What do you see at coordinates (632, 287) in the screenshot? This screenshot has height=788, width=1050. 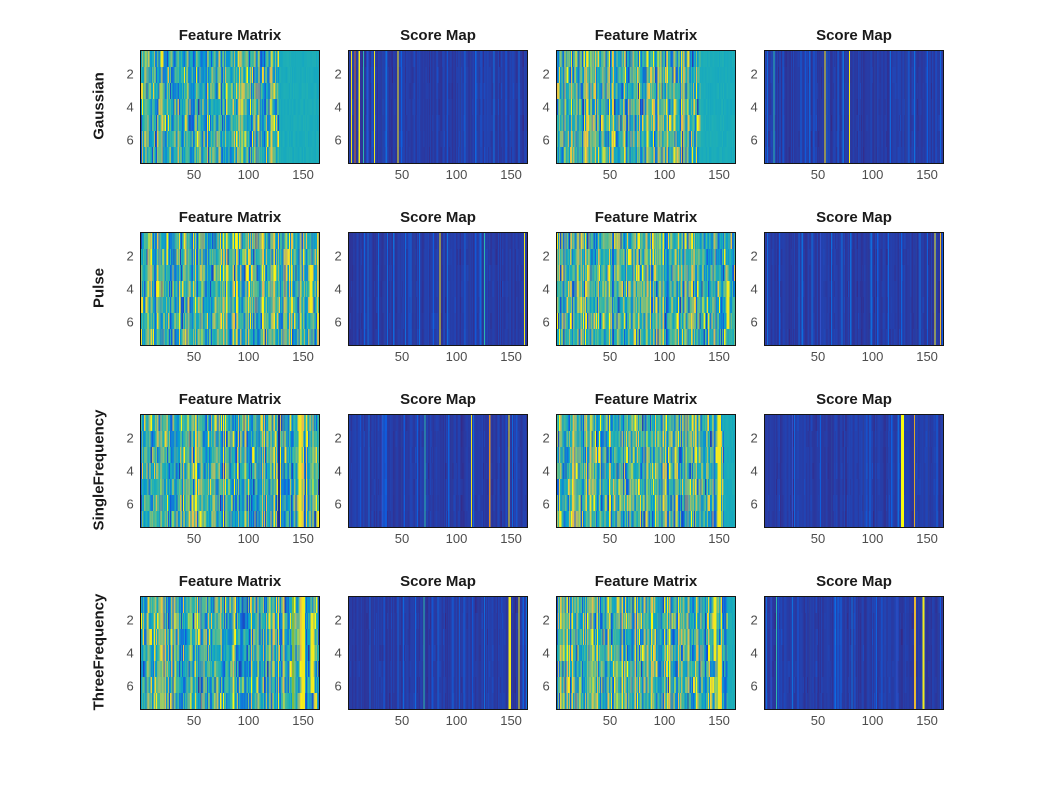 I see `subplot-pulse-feature-matrix-2: Feature Matrix 2 4 6 50 100 150` at bounding box center [632, 287].